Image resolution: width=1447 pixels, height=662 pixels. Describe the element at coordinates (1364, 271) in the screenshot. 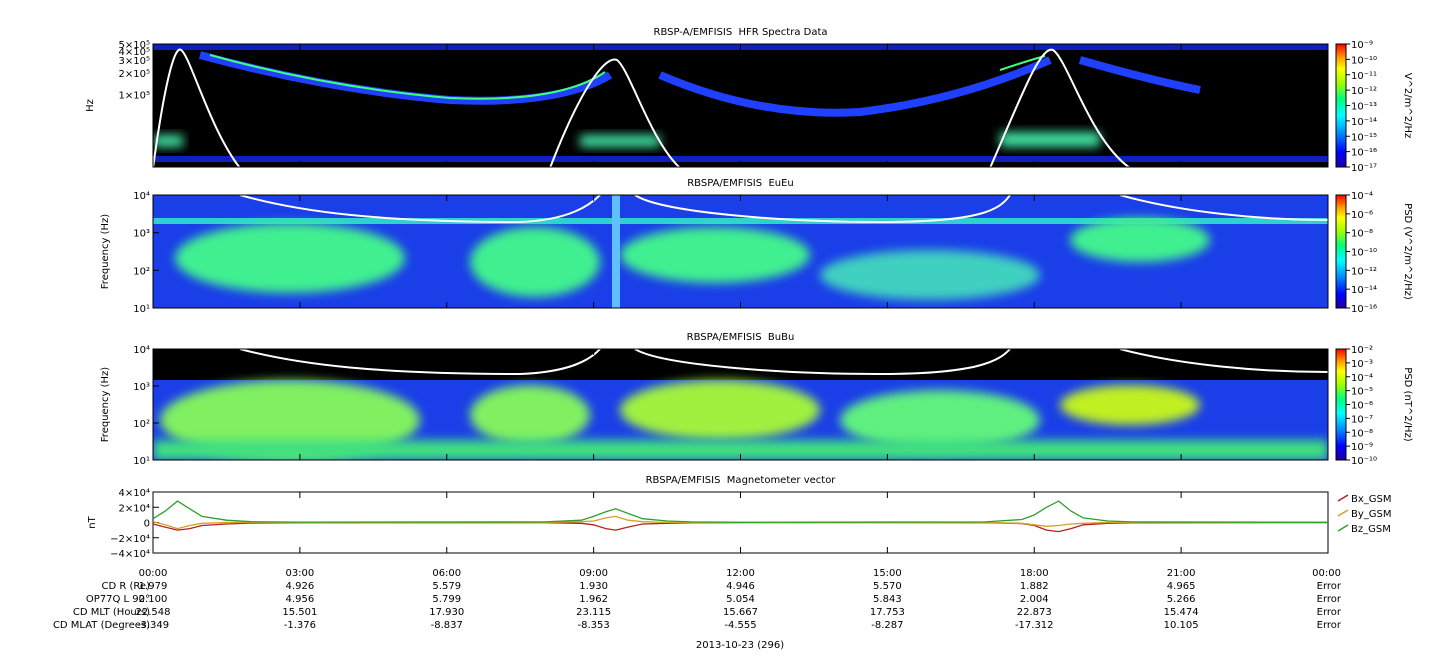

I see `colorbar-tick-label: 10⁻¹²` at that location.